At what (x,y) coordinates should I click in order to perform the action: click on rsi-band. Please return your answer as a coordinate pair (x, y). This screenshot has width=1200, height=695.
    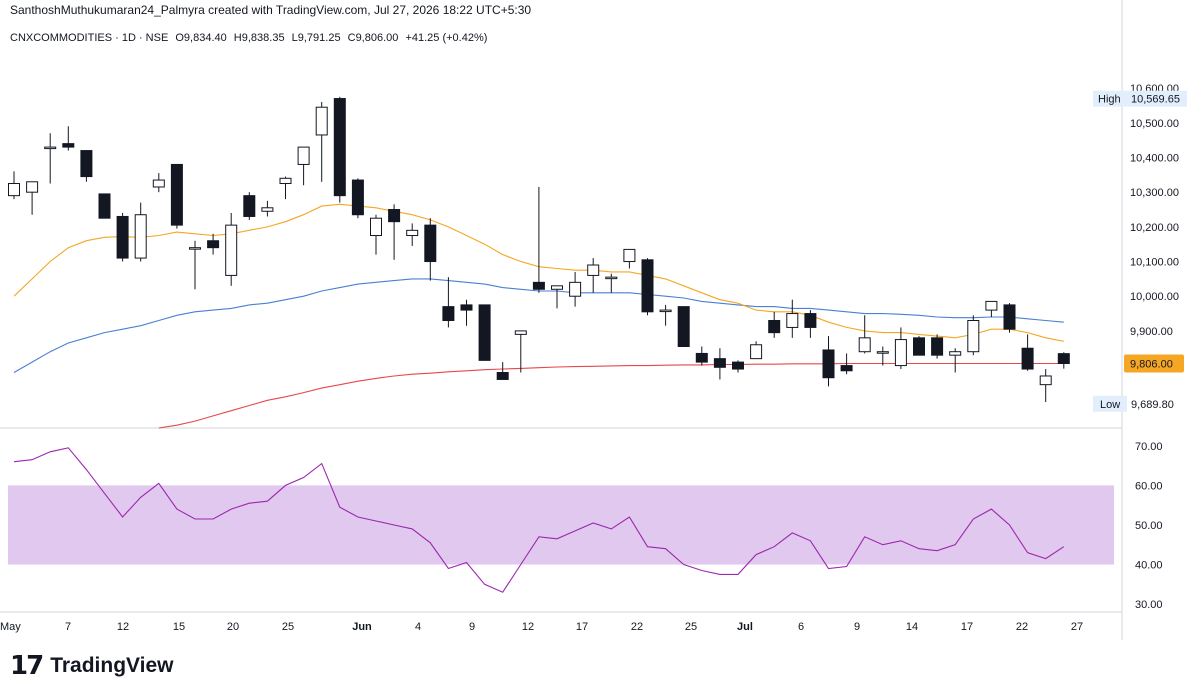
    Looking at the image, I should click on (561, 525).